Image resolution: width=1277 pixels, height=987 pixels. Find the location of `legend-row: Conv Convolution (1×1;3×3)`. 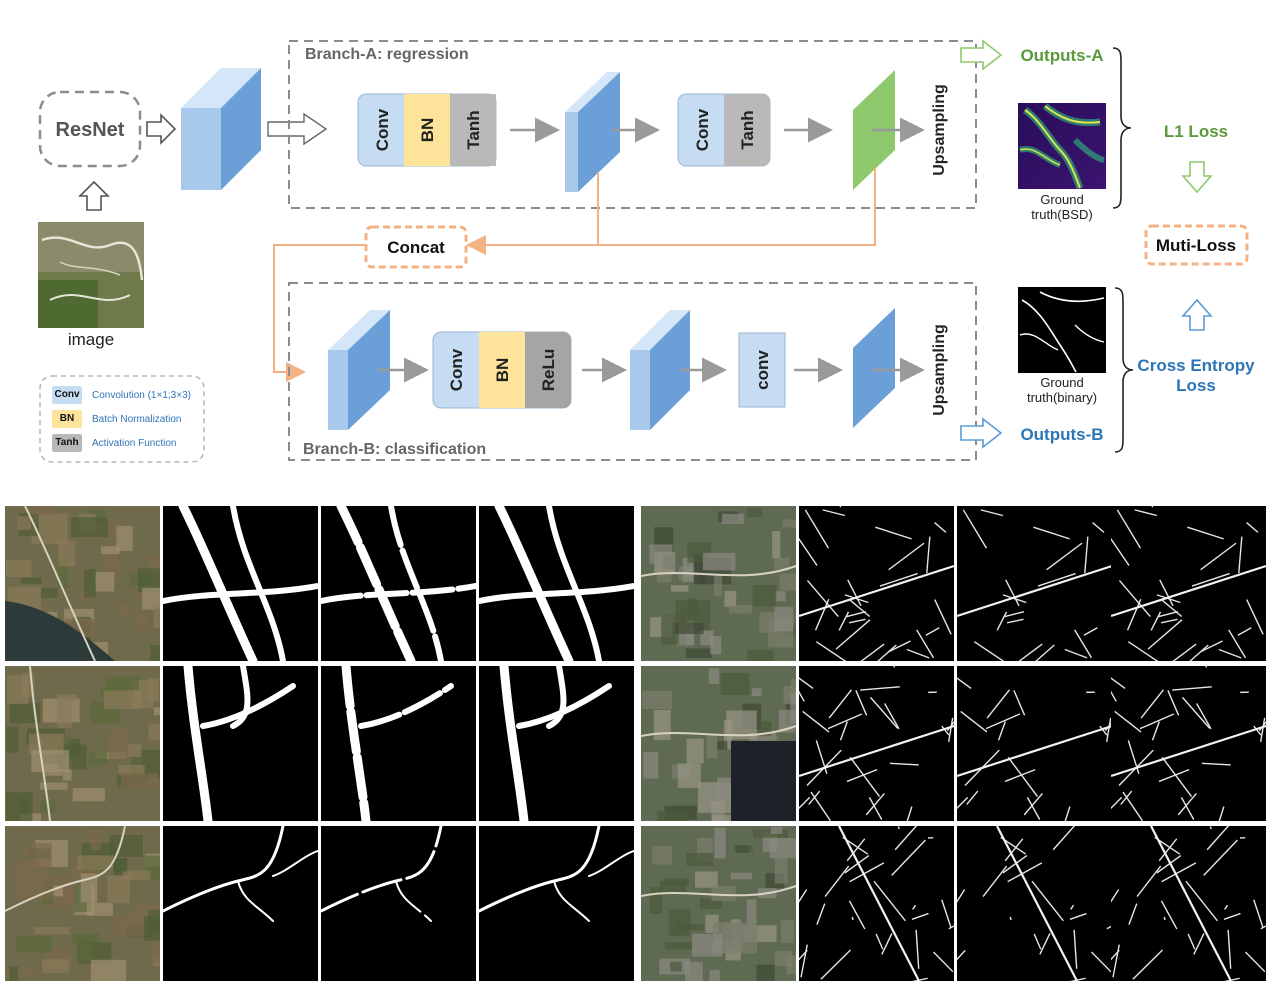

legend-row: Conv Convolution (1×1;3×3) is located at coordinates (127, 395).